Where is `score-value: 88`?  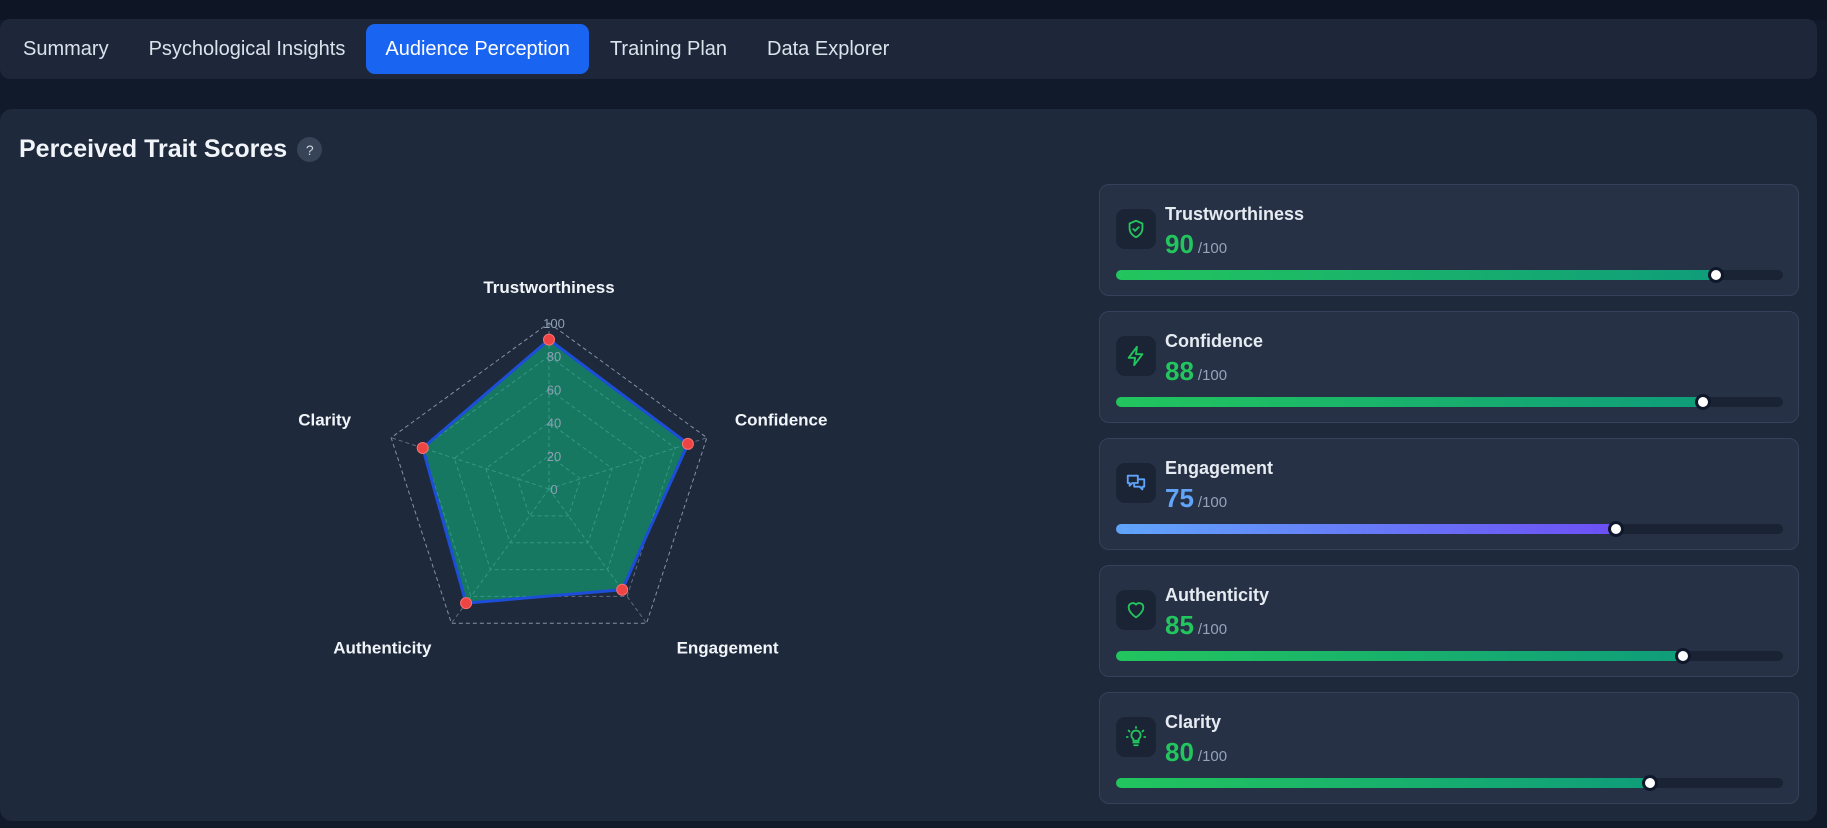
score-value: 88 is located at coordinates (1179, 371).